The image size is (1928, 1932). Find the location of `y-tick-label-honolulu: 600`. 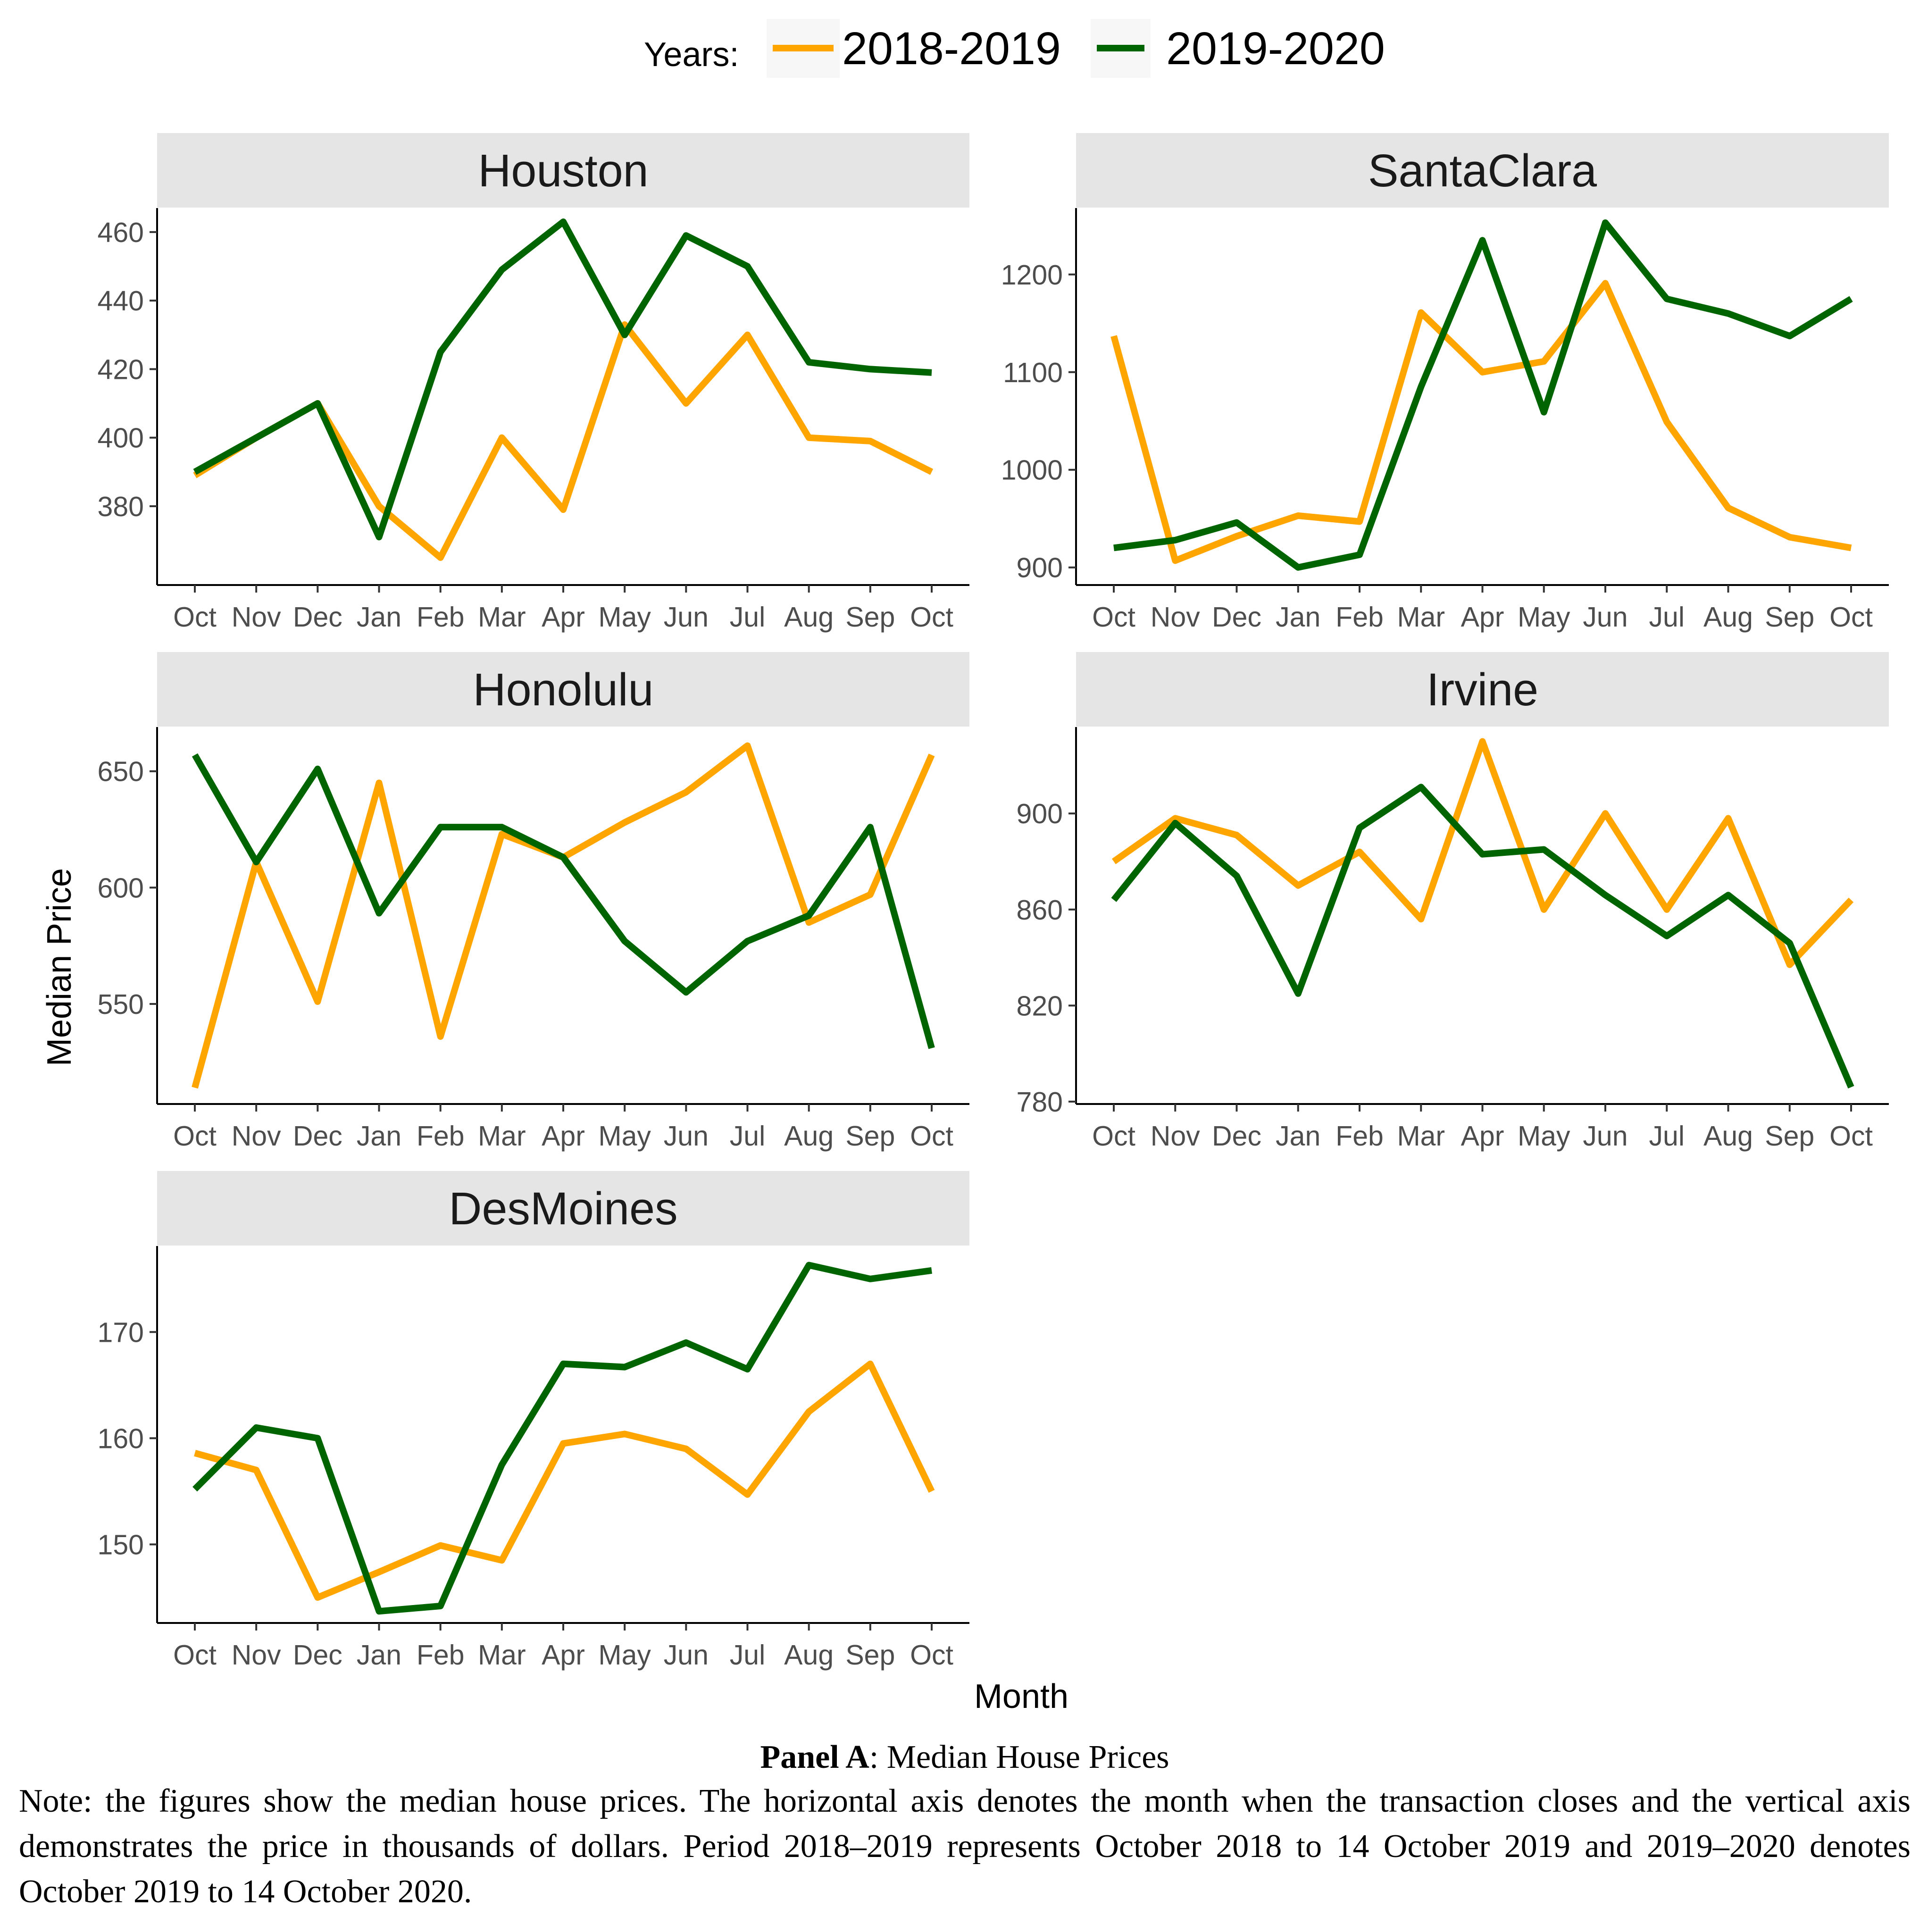

y-tick-label-honolulu: 600 is located at coordinates (121, 887).